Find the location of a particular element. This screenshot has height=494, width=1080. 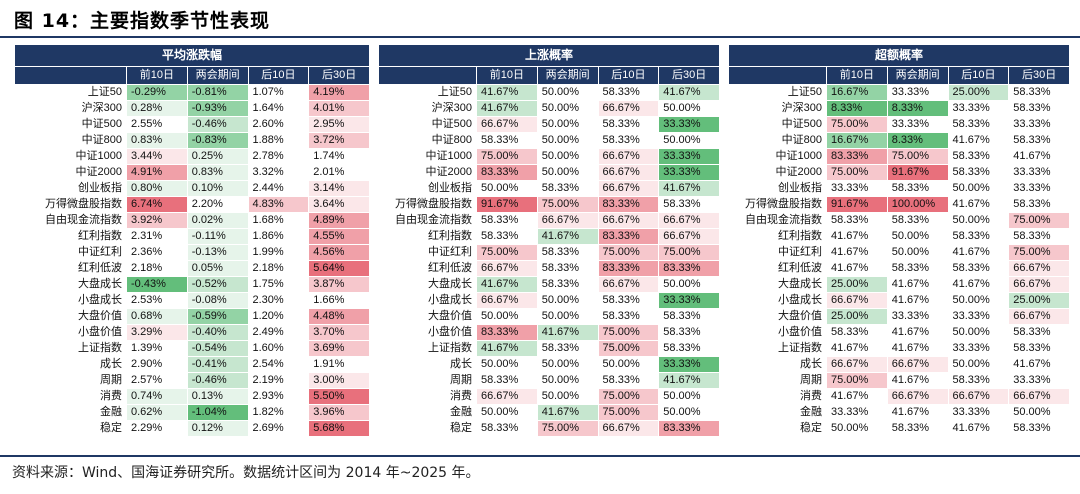

table-row: 大盘成长 25.00% 41.67% 41.67% 66.67% is located at coordinates (899, 284).